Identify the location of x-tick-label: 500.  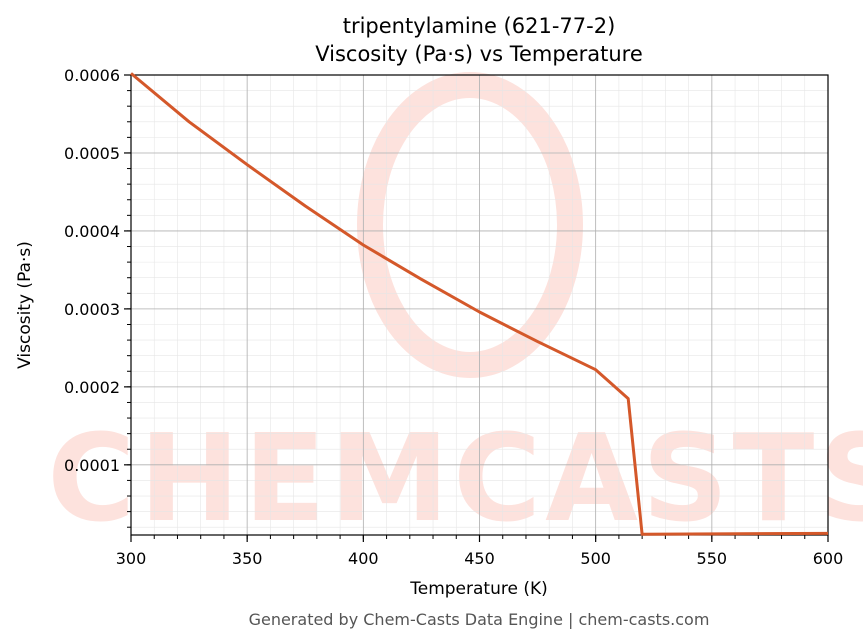
(595, 558).